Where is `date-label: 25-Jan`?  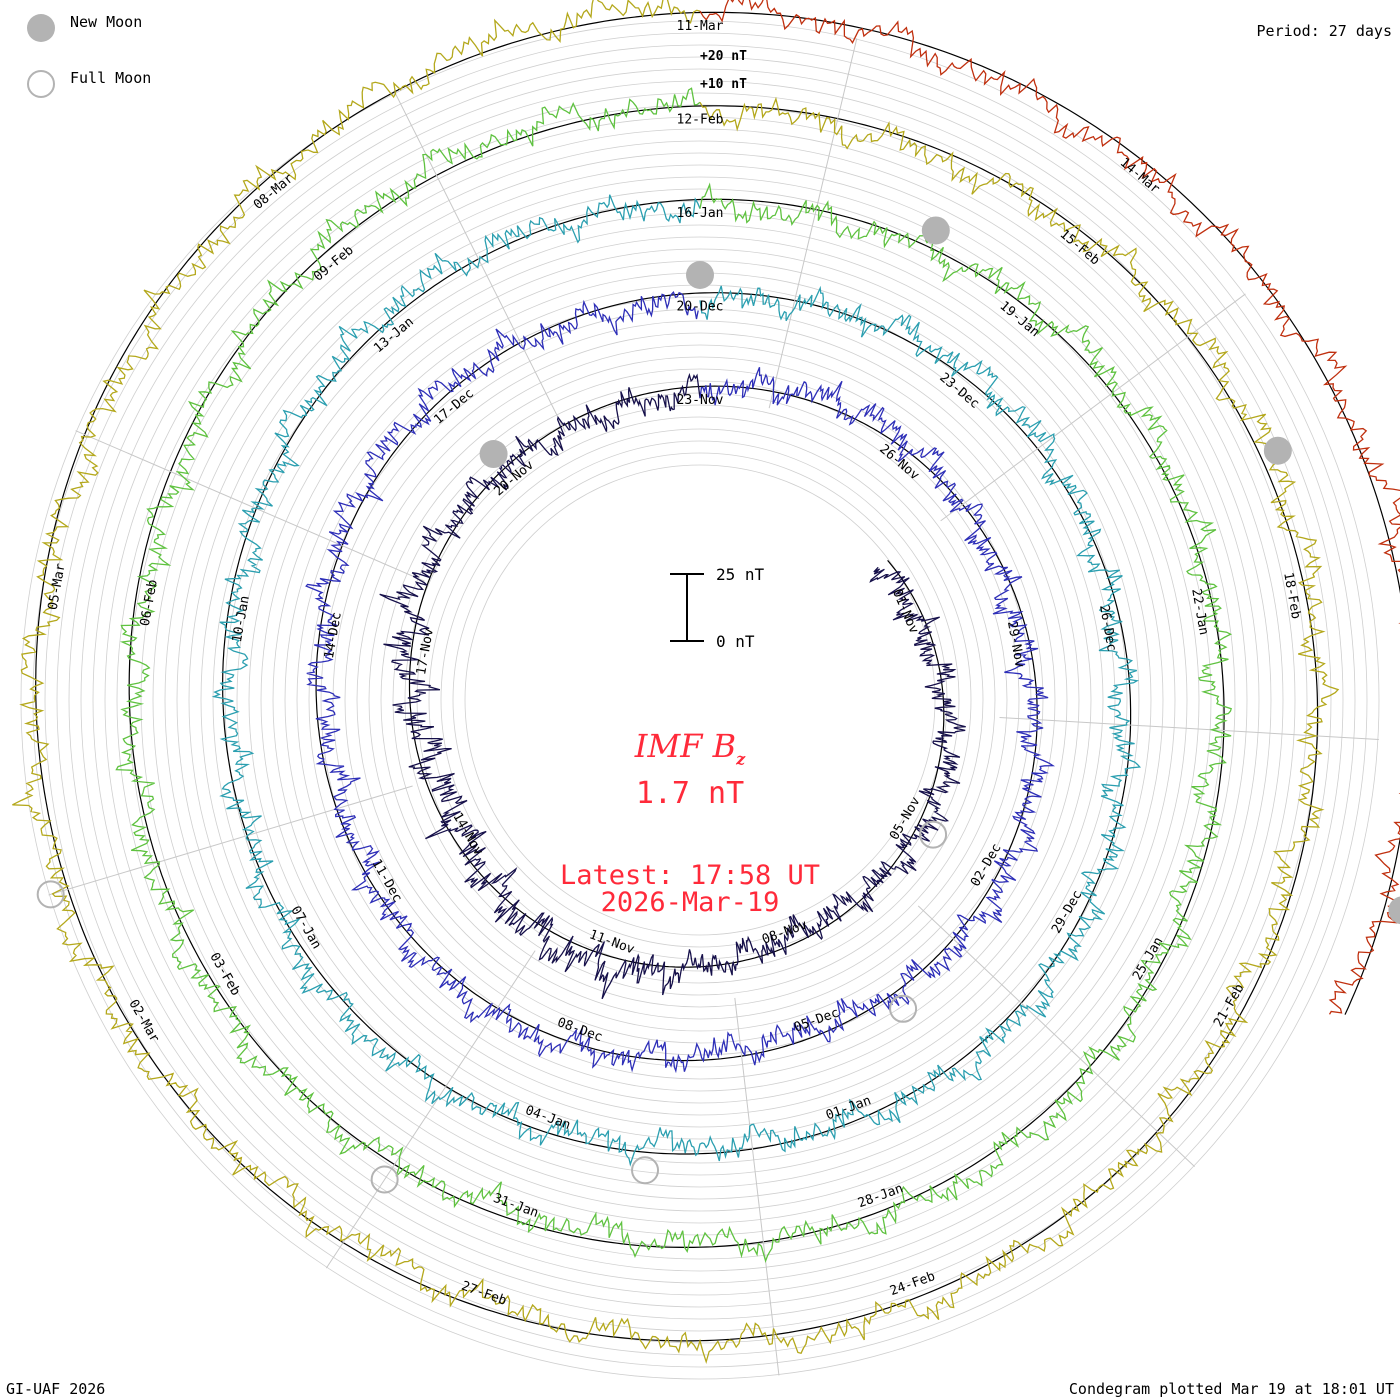 date-label: 25-Jan is located at coordinates (1148, 959).